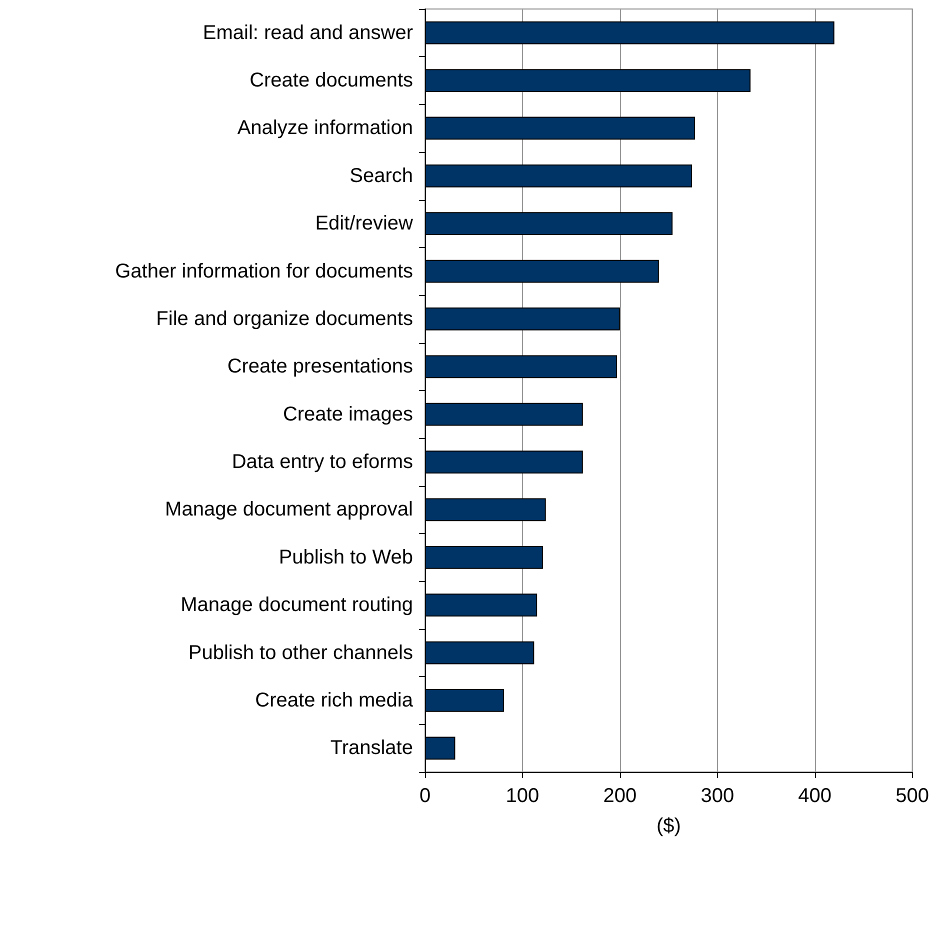 This screenshot has height=949, width=940. Describe the element at coordinates (347, 414) in the screenshot. I see `y-tick-label: Create images` at that location.